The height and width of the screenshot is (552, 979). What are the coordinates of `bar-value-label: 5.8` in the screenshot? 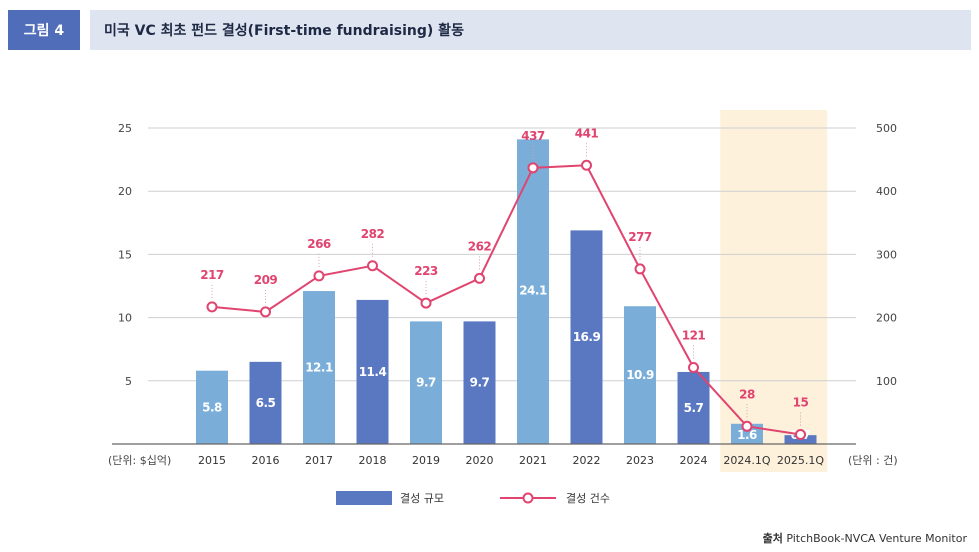 It's located at (212, 407).